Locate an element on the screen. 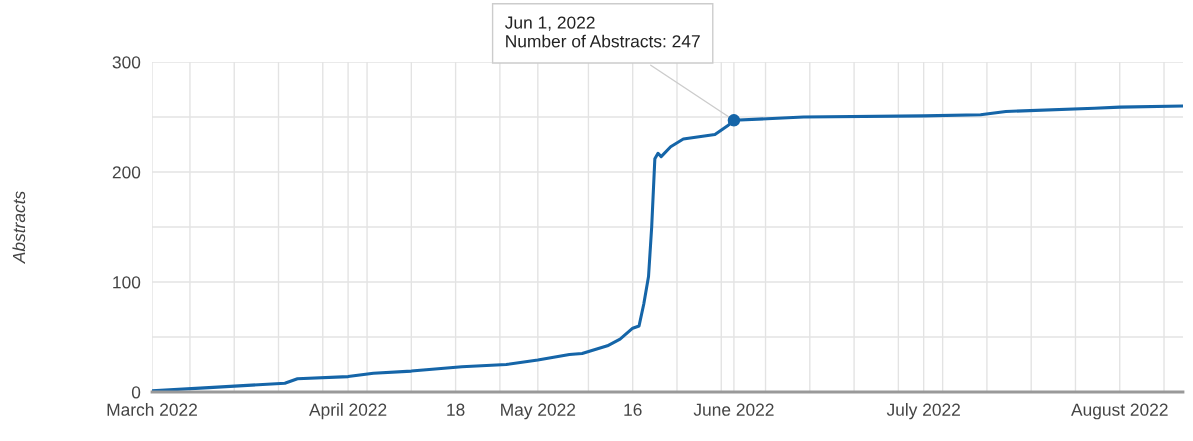 This screenshot has height=441, width=1193. x-tick-label: 18 is located at coordinates (456, 409).